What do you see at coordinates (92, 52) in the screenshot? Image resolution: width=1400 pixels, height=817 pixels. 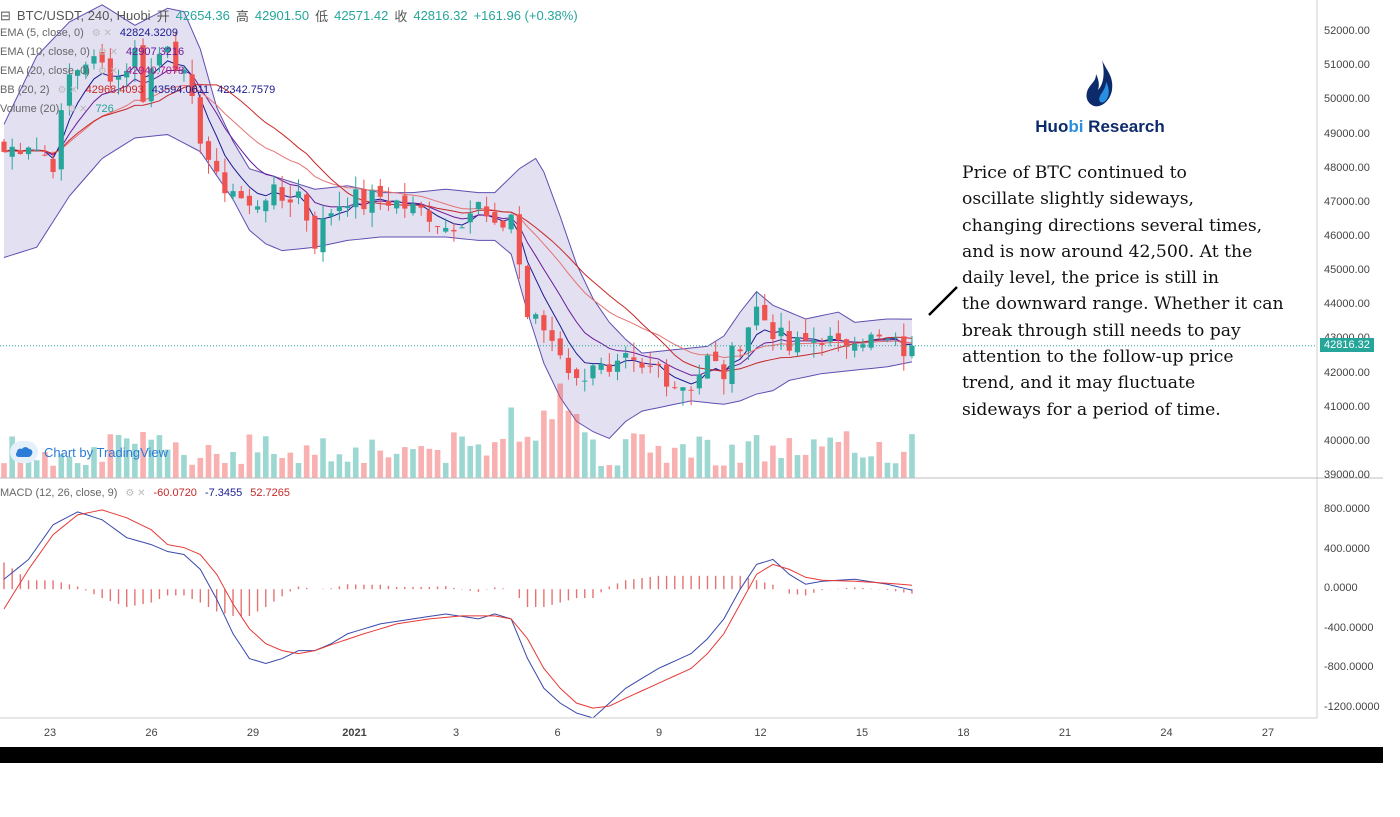 I see `indicator-ema10: EMA (10, close, 0) ⚙ ✕ 42907.3216` at bounding box center [92, 52].